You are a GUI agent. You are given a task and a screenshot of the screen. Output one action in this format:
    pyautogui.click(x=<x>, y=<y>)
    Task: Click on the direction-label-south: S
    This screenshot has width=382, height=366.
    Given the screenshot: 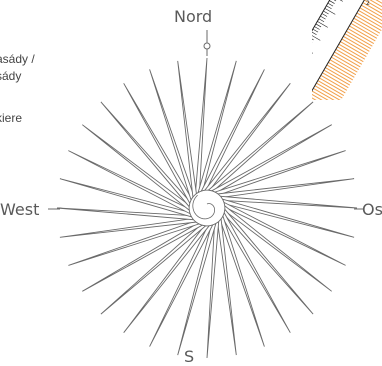 What is the action you would take?
    pyautogui.click(x=189, y=356)
    